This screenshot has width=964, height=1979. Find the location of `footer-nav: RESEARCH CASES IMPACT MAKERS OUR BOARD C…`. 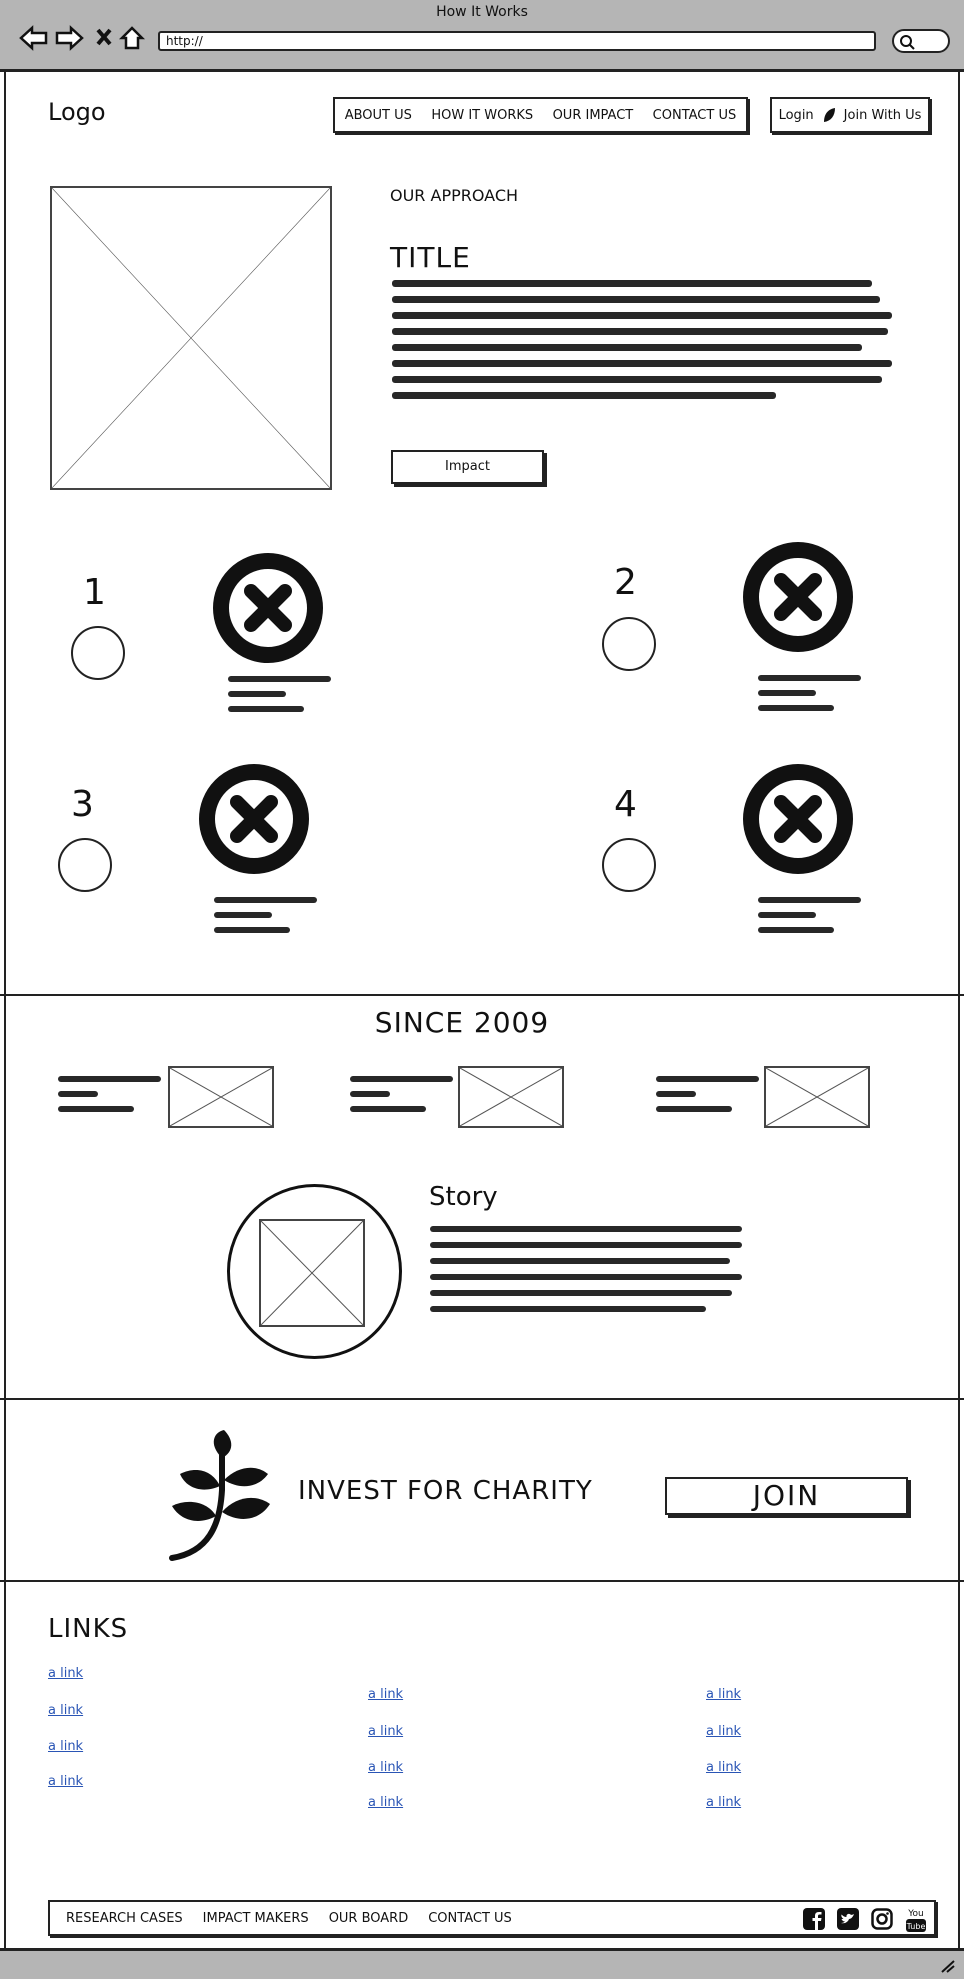

footer-nav: RESEARCH CASES IMPACT MAKERS OUR BOARD C… is located at coordinates (289, 1918).